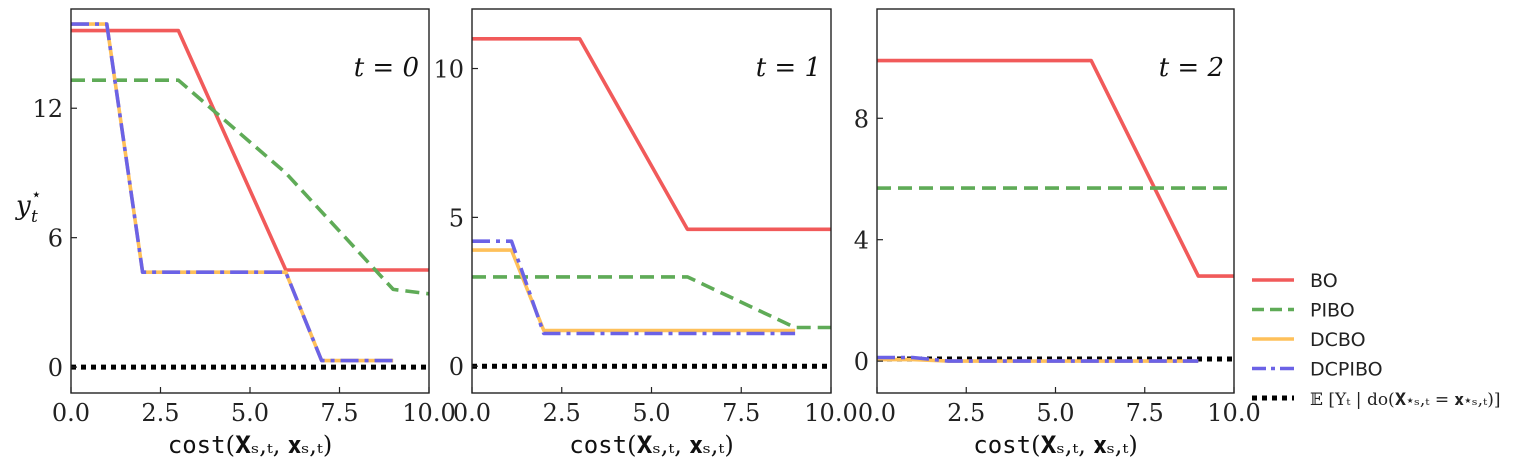 The image size is (1526, 468). Describe the element at coordinates (55, 239) in the screenshot. I see `y-tick-label: 6` at that location.